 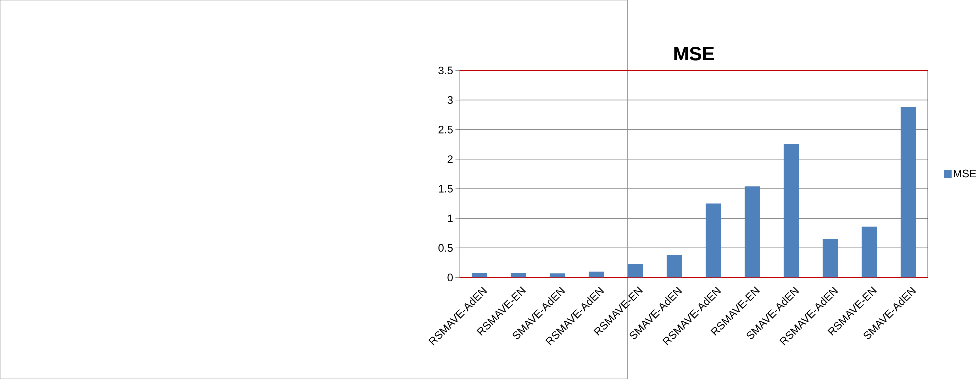 I want to click on y-tick-label: 0.5, so click(x=445, y=248).